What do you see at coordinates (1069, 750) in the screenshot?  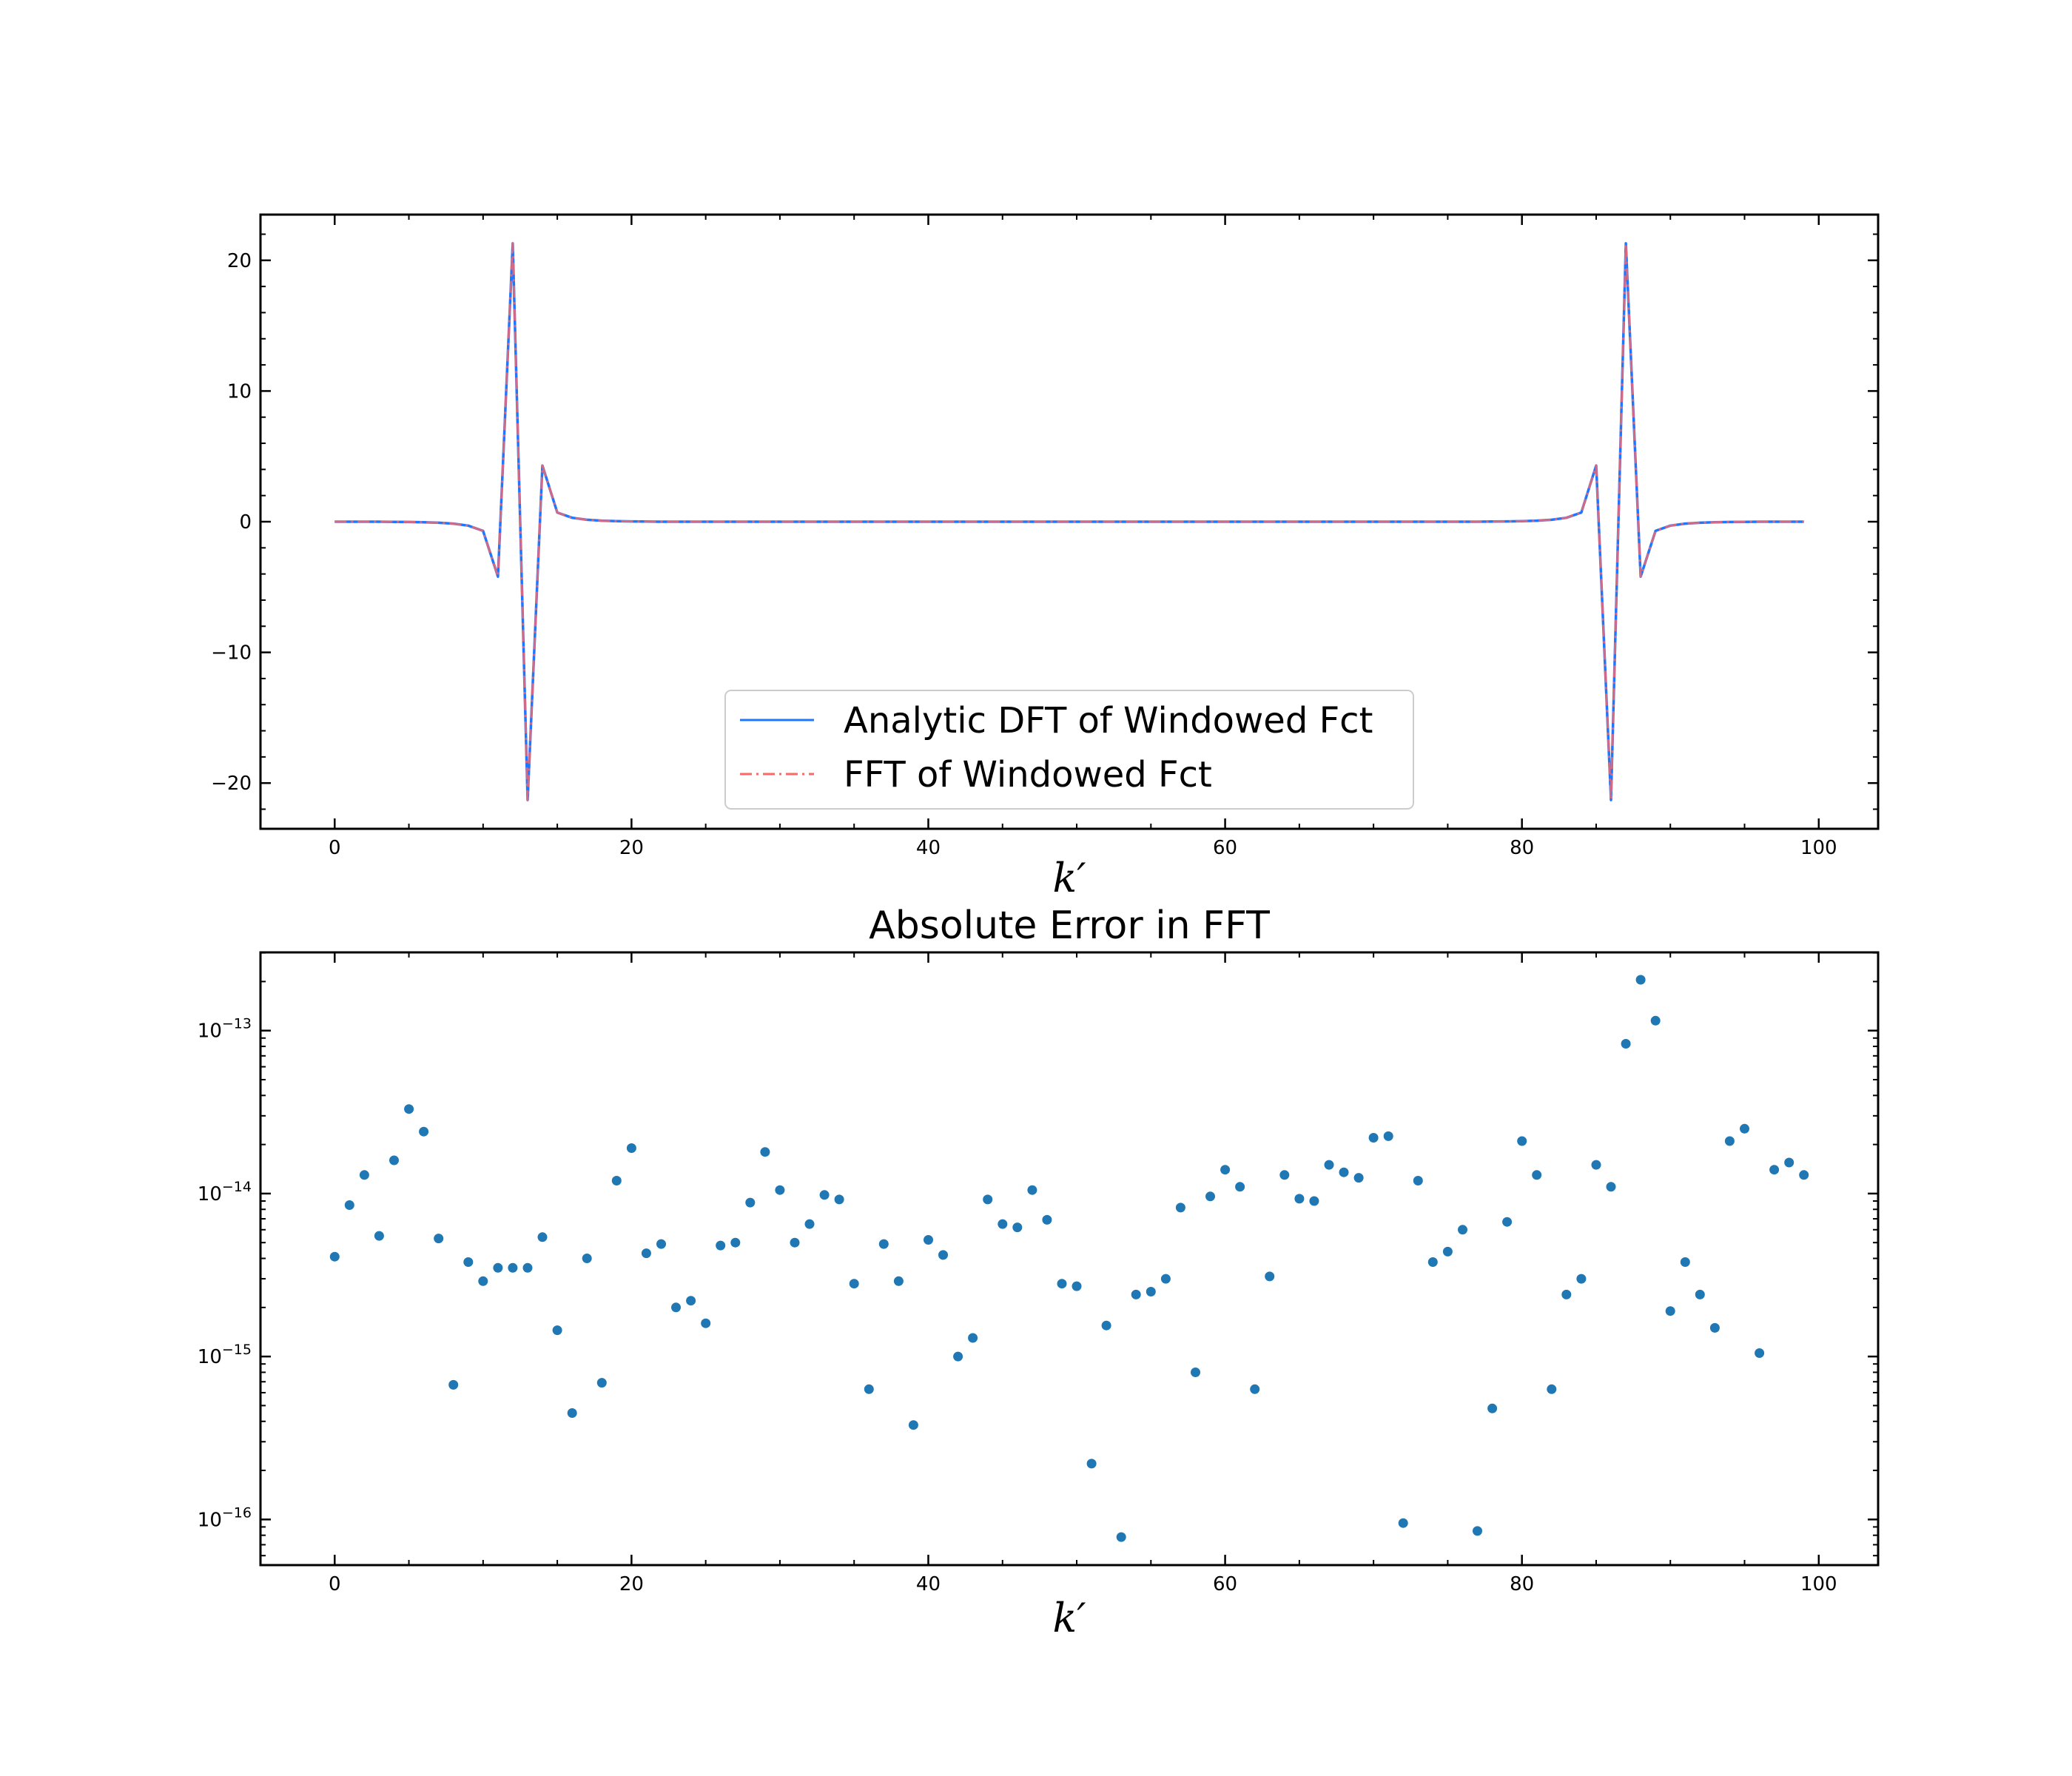 I see `legend-box` at bounding box center [1069, 750].